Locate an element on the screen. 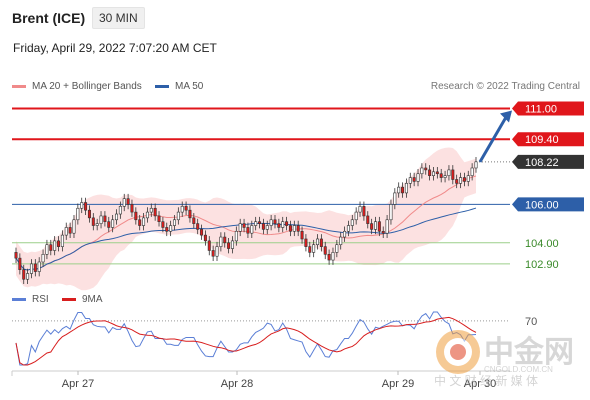 This screenshot has height=400, width=590. legend-rsi-swatch is located at coordinates (19, 299).